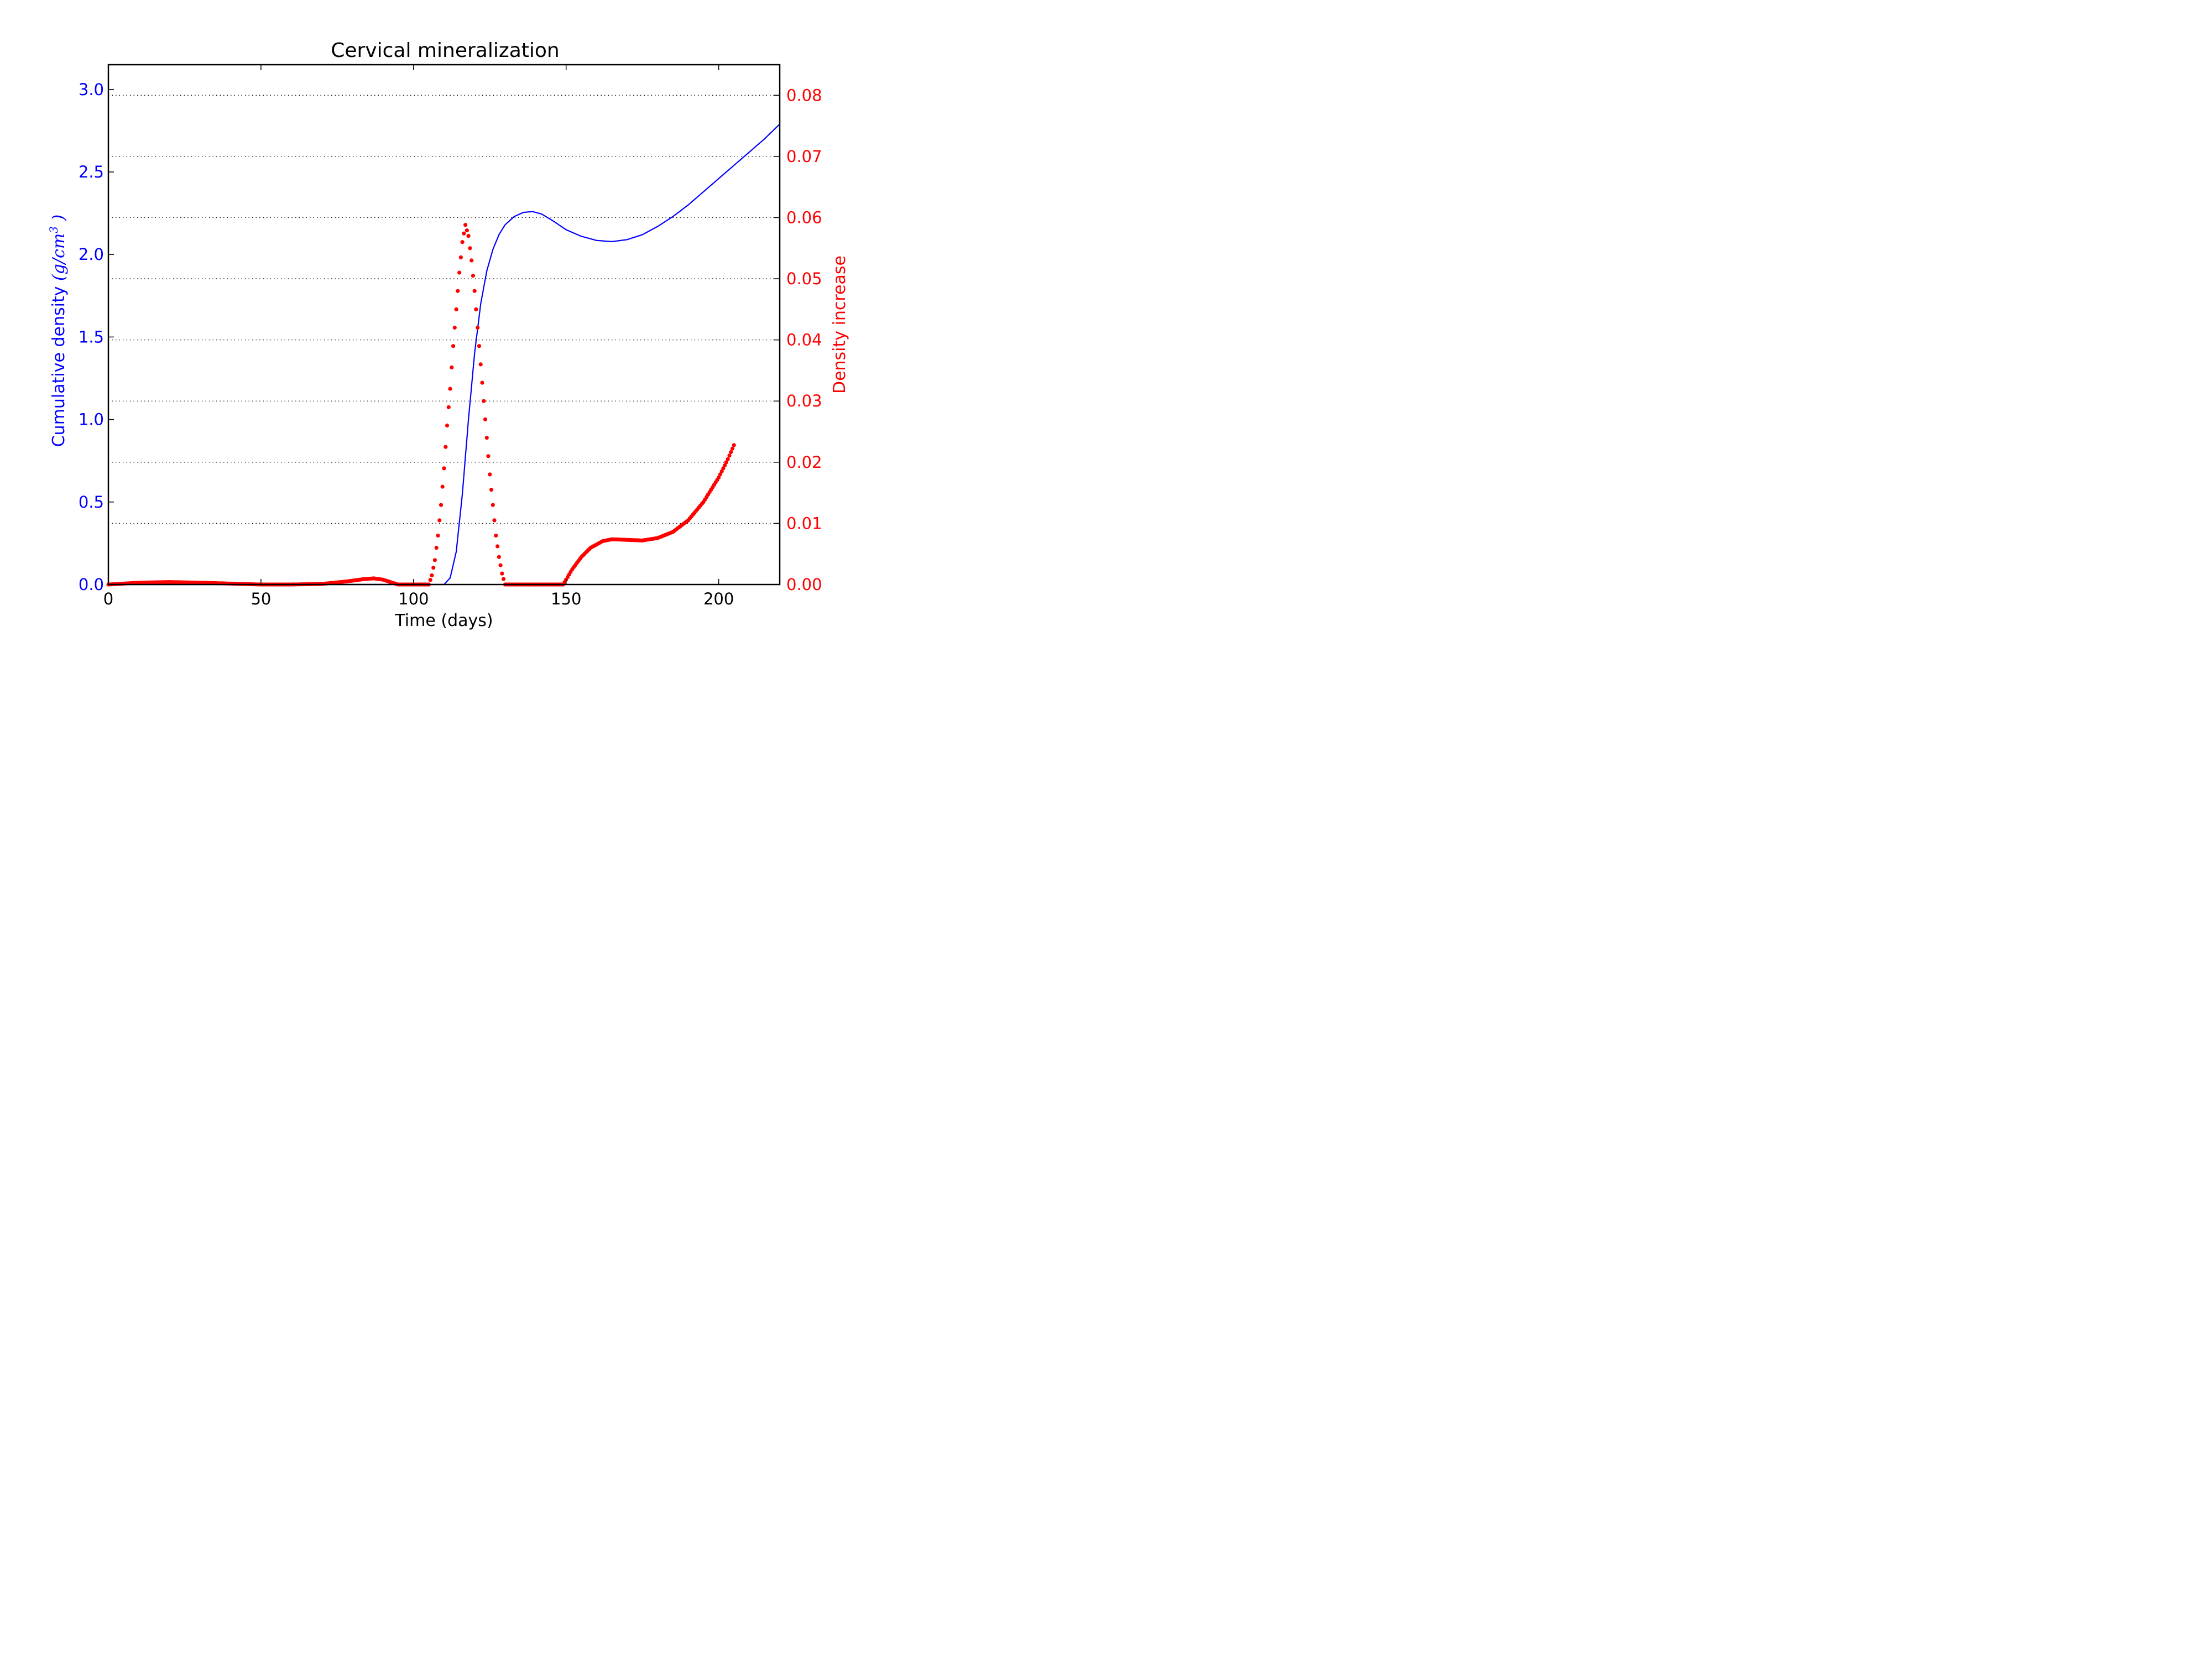 Image resolution: width=2212 pixels, height=1659 pixels. What do you see at coordinates (414, 598) in the screenshot?
I see `x-tick-label: 100` at bounding box center [414, 598].